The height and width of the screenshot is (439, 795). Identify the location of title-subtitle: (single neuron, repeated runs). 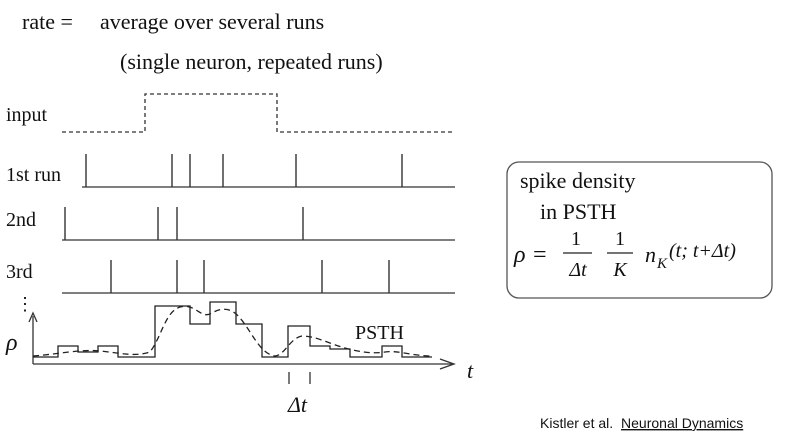
(251, 61).